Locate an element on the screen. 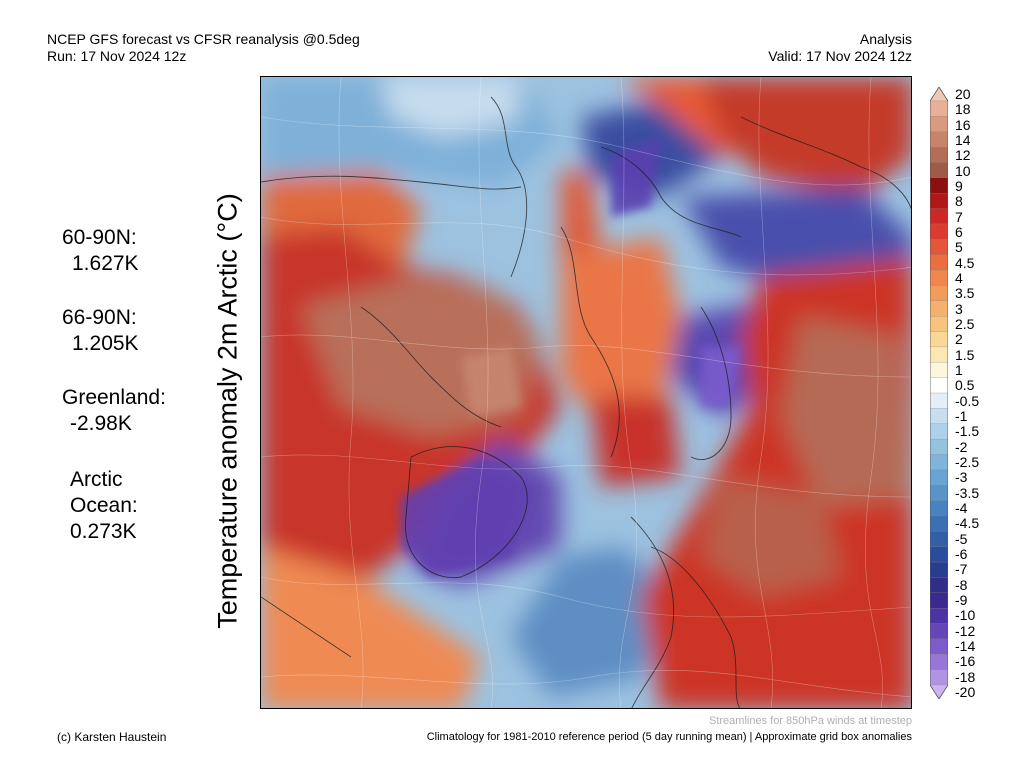 The image size is (1024, 768). colorbar-tick-label: -16 is located at coordinates (965, 661).